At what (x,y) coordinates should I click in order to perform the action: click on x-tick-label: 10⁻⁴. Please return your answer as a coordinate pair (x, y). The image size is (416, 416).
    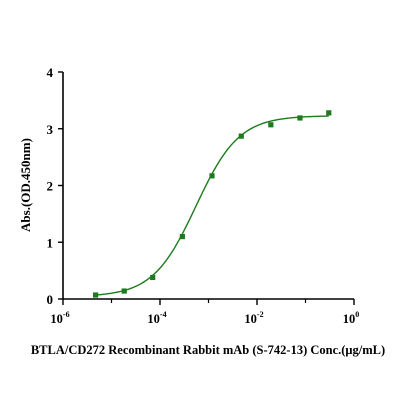
    Looking at the image, I should click on (156, 318).